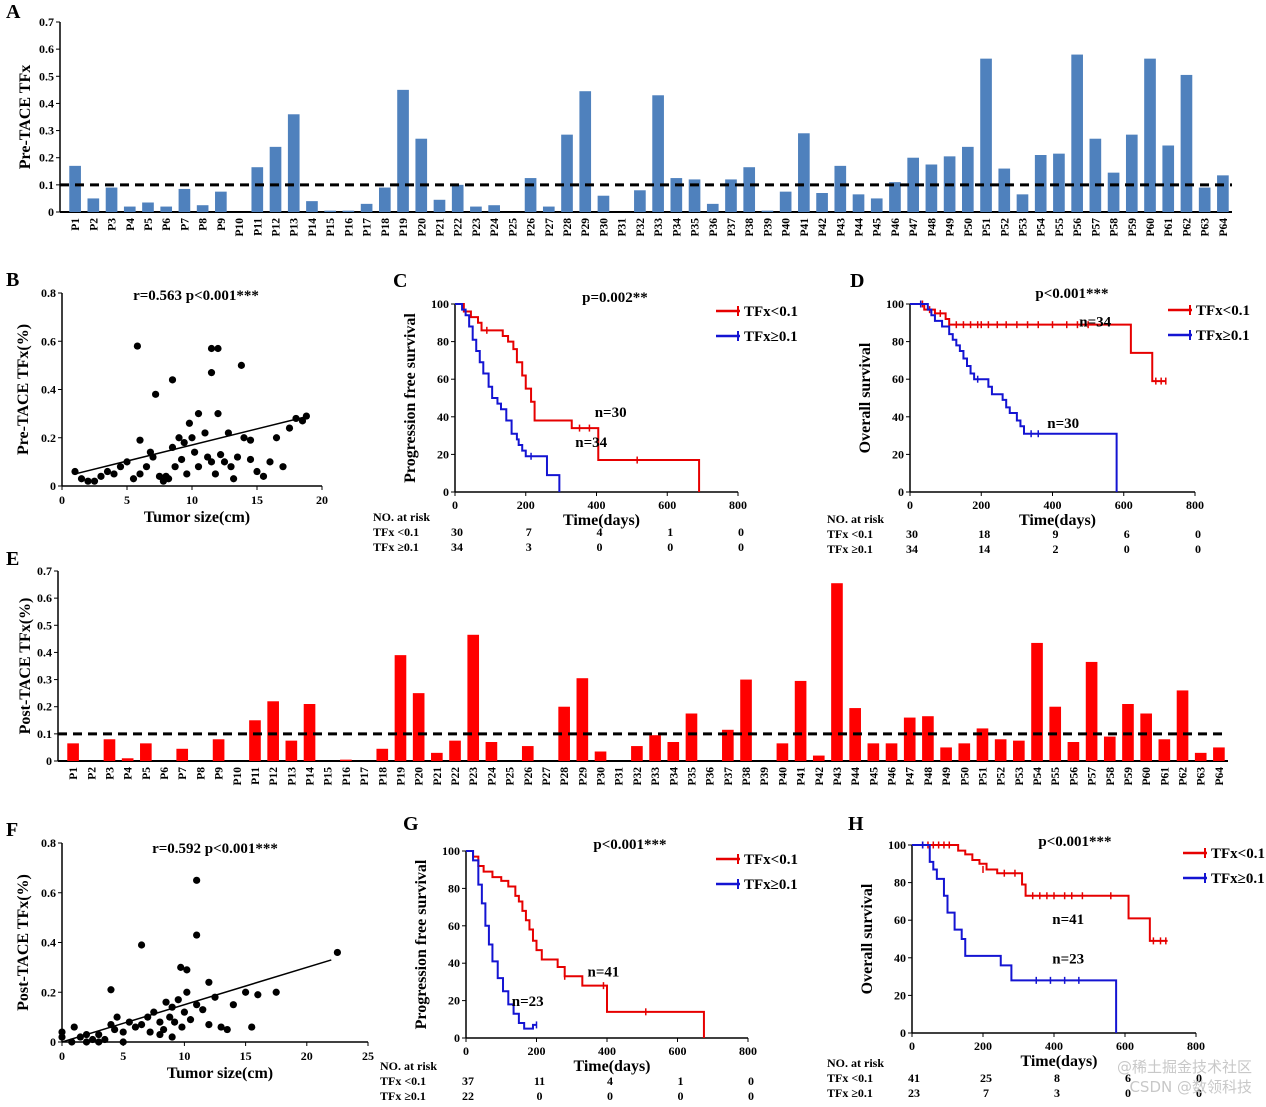 The width and height of the screenshot is (1266, 1107). I want to click on bar-E-P5, so click(146, 752).